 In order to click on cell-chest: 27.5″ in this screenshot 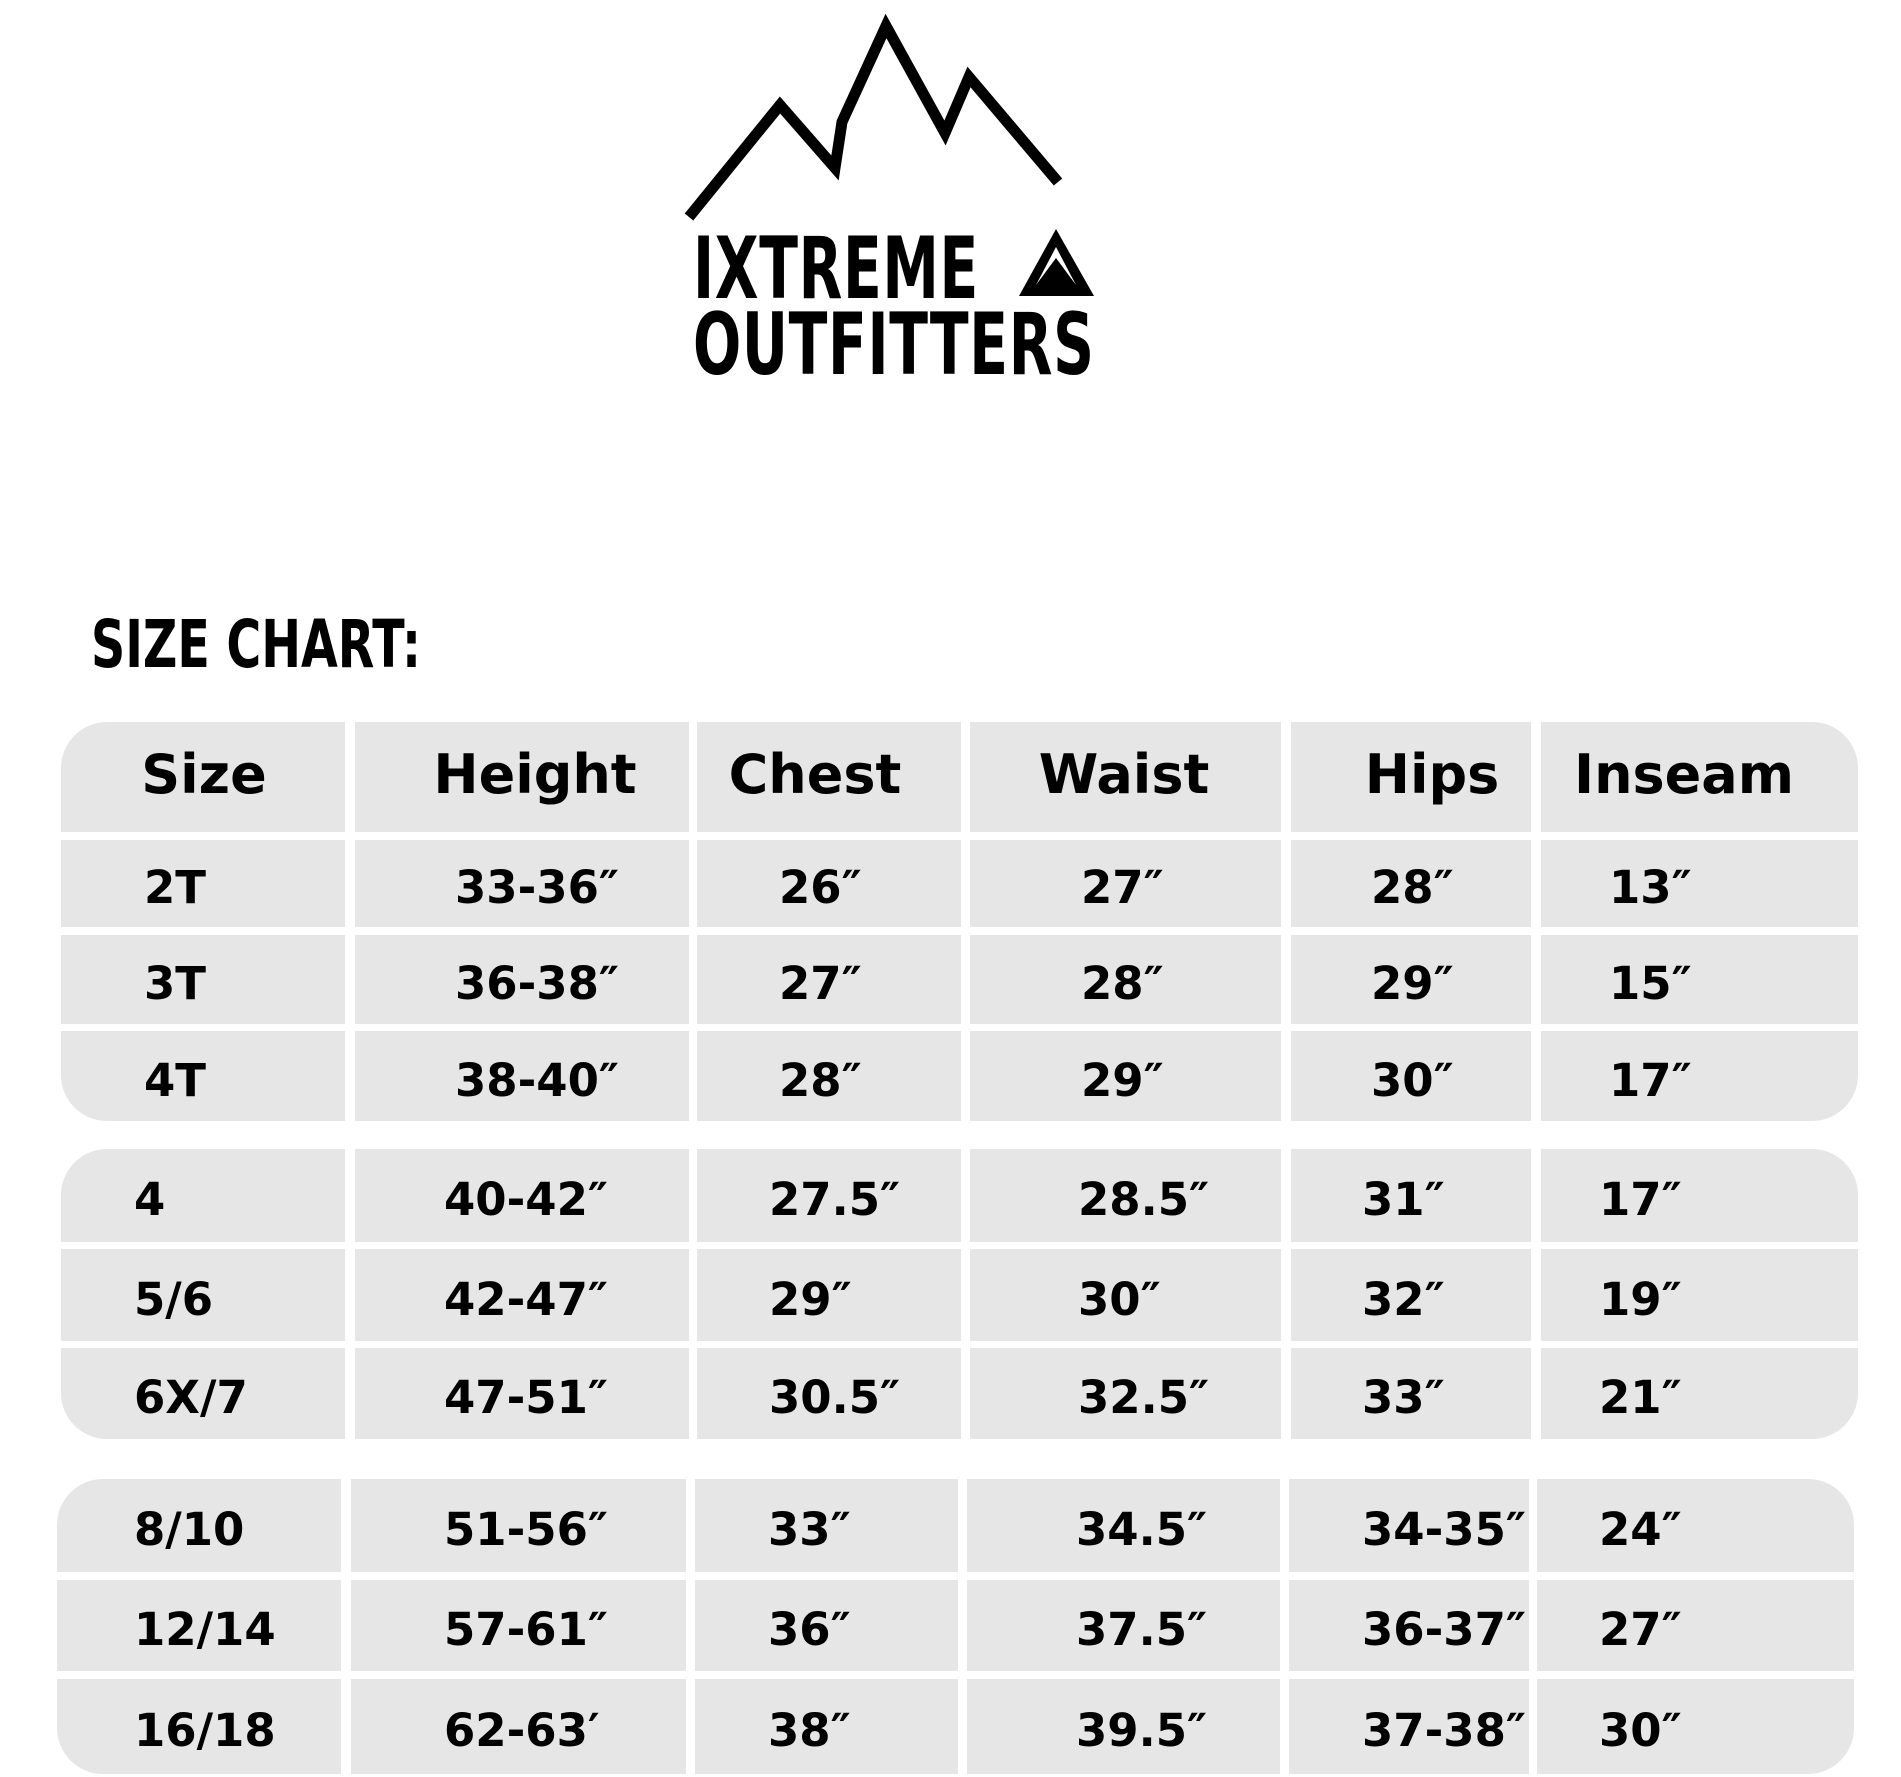, I will do `click(835, 1199)`.